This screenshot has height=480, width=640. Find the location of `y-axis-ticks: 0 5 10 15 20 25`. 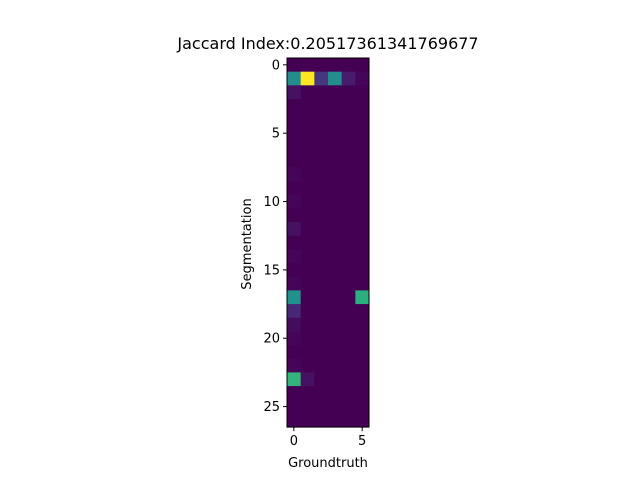

y-axis-ticks: 0 5 10 15 20 25 is located at coordinates (275, 236).